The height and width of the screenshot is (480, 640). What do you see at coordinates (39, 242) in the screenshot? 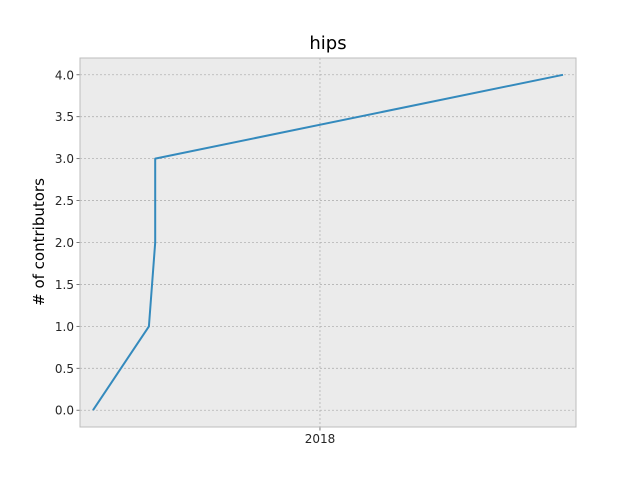
I see `y-axis-label: # of contributors` at bounding box center [39, 242].